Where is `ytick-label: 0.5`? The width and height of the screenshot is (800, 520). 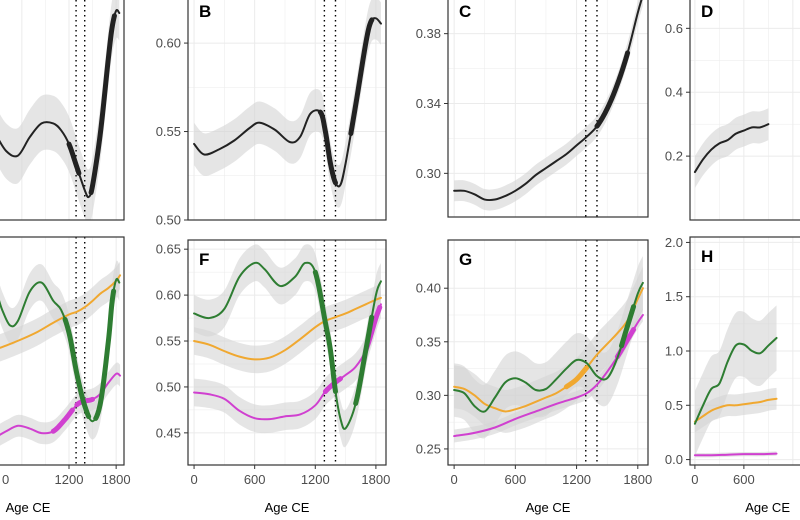
ytick-label: 0.5 is located at coordinates (674, 405).